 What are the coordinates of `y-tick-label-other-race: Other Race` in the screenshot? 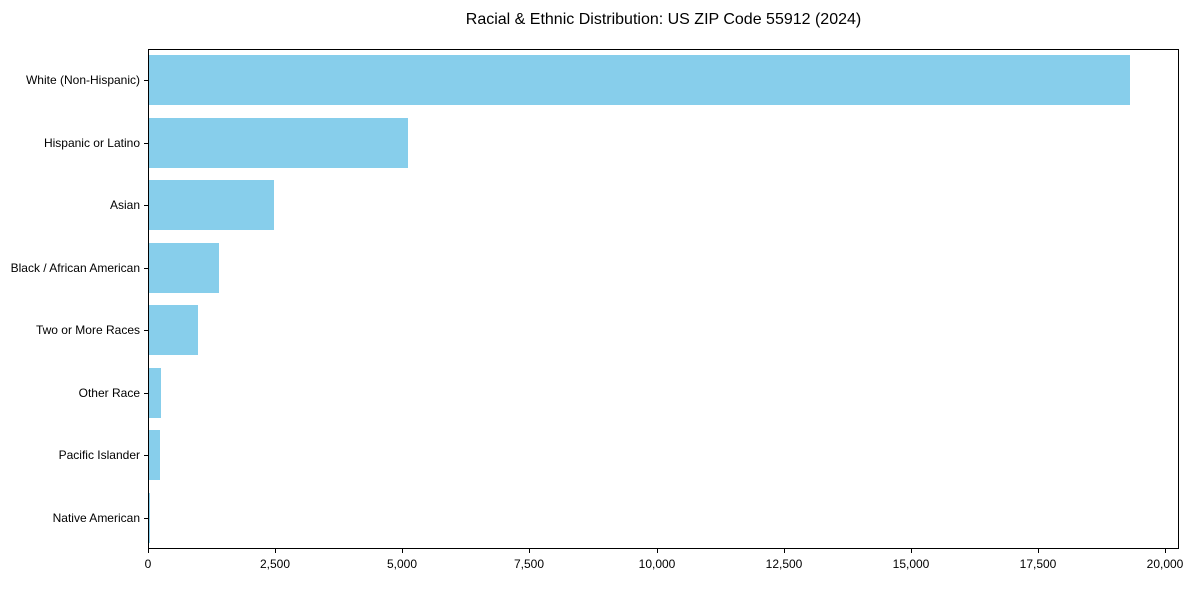 It's located at (109, 393).